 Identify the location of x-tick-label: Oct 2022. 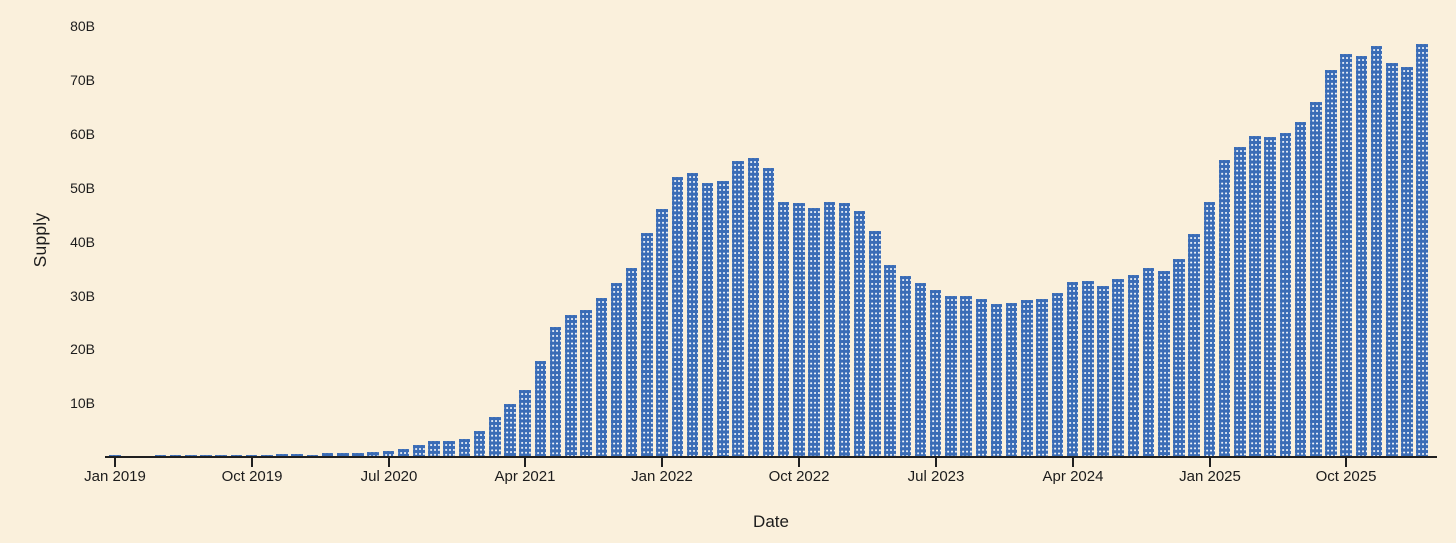
(799, 476).